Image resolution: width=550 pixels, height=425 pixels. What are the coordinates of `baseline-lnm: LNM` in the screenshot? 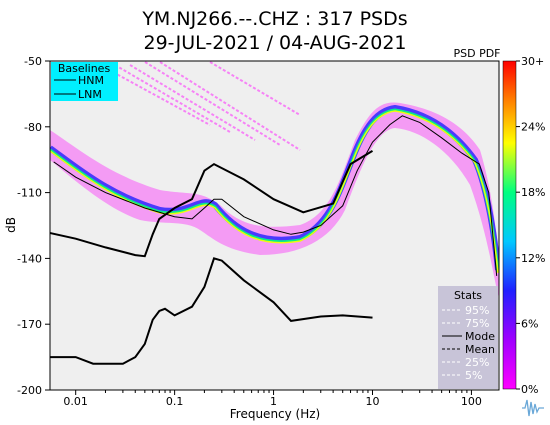 It's located at (90, 94).